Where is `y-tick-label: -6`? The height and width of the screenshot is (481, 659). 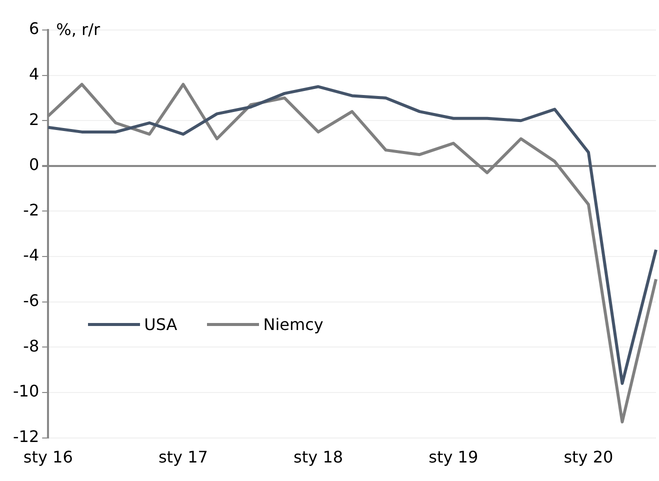 y-tick-label: -6 is located at coordinates (31, 300).